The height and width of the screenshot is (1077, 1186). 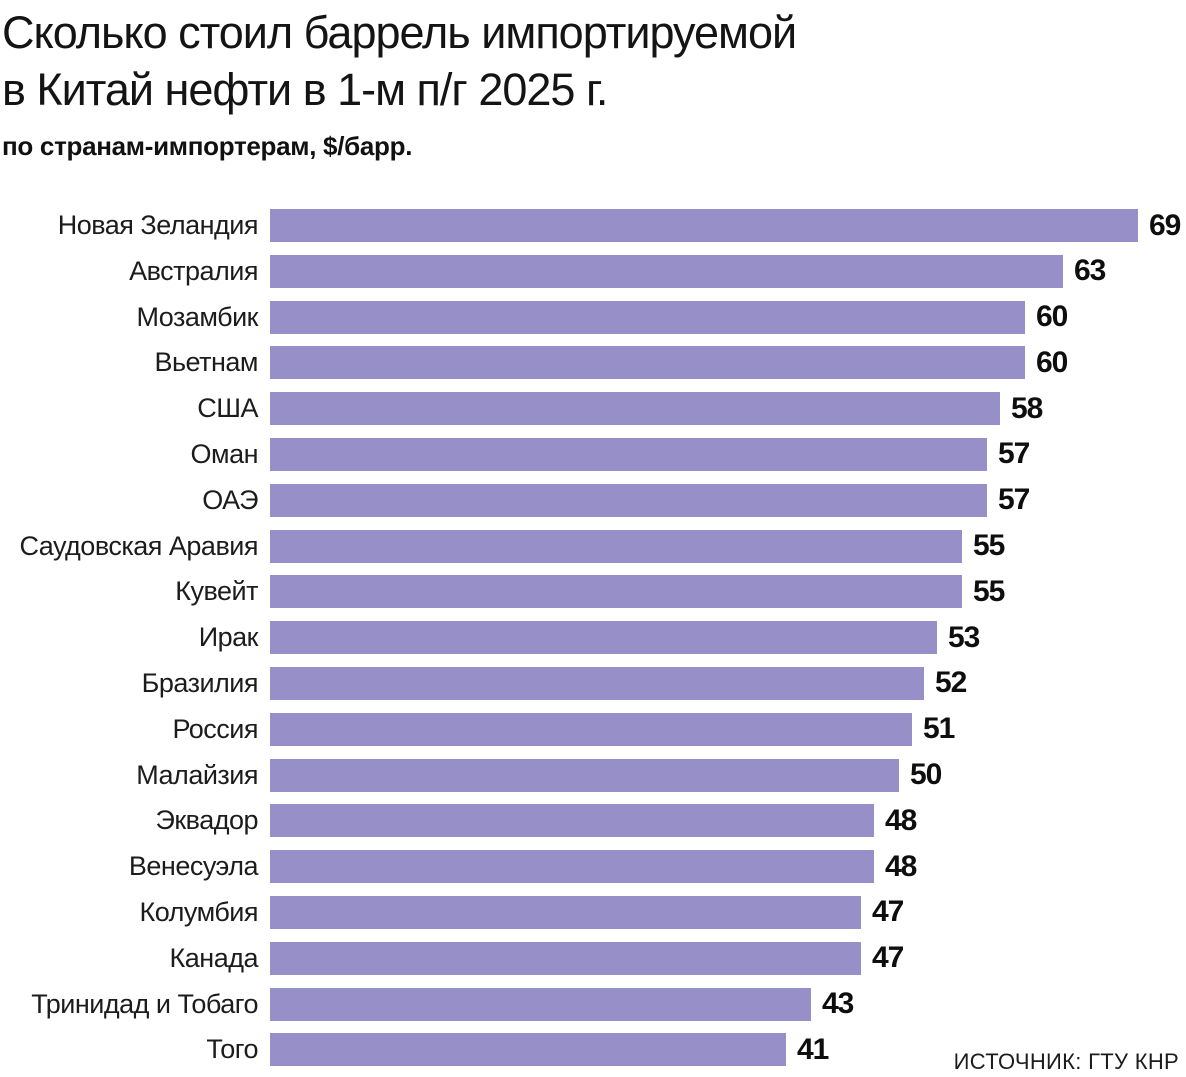 I want to click on bar-track: 41, so click(x=728, y=1049).